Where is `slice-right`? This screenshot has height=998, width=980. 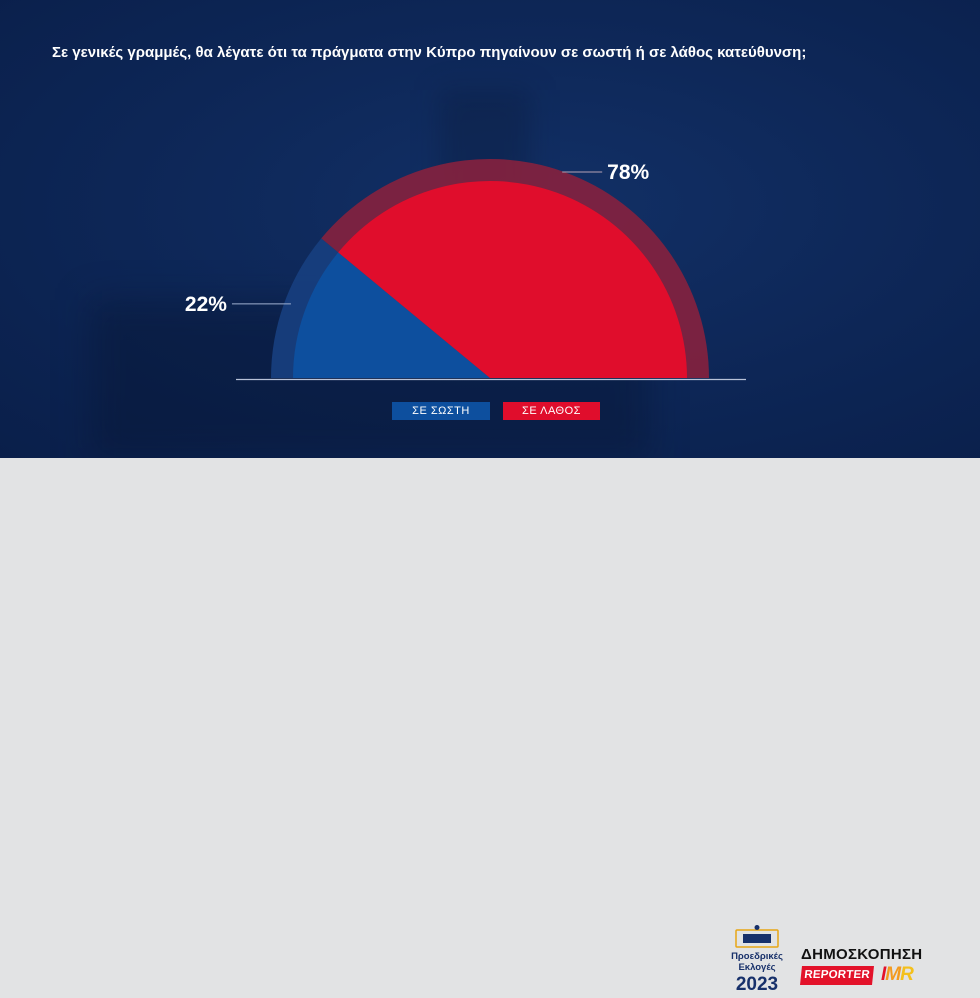 slice-right is located at coordinates (391, 315).